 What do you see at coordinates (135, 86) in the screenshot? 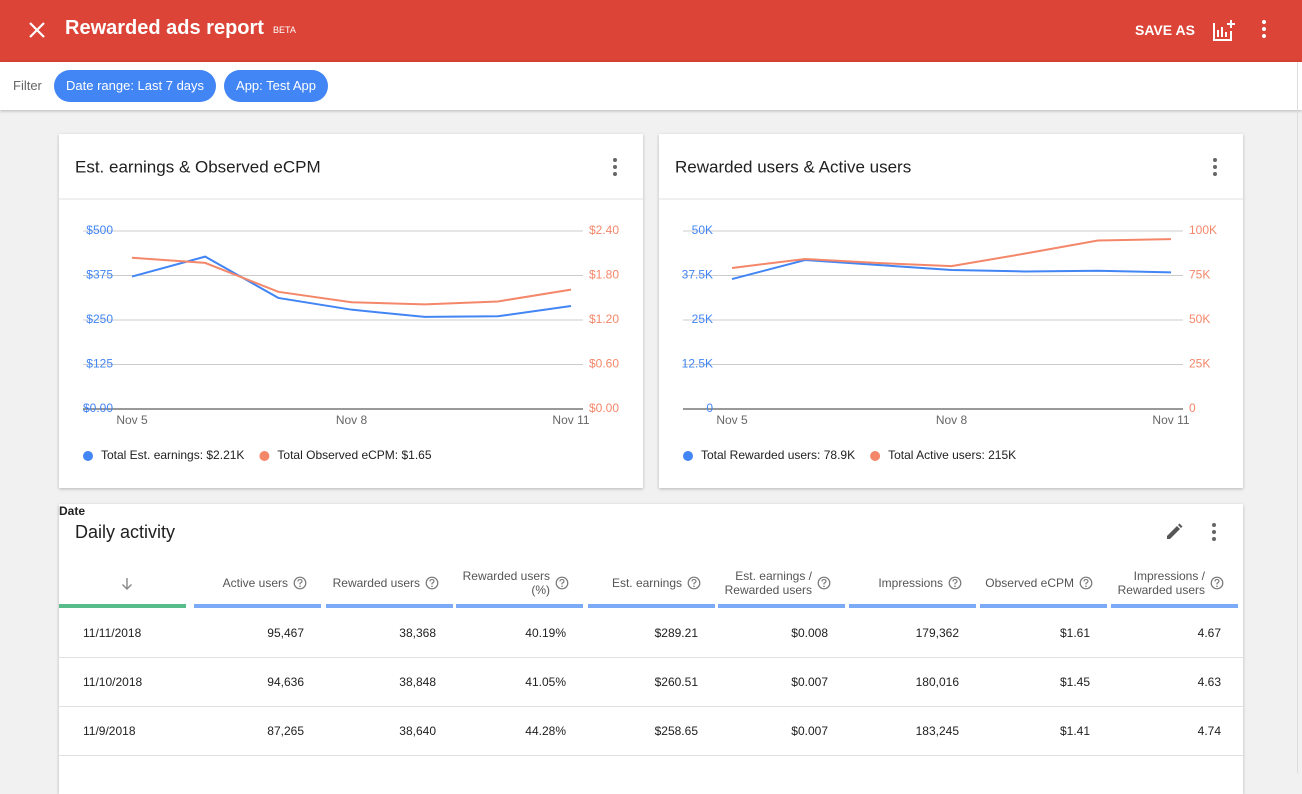
I see `filter-chip: Date range: Last 7 days` at bounding box center [135, 86].